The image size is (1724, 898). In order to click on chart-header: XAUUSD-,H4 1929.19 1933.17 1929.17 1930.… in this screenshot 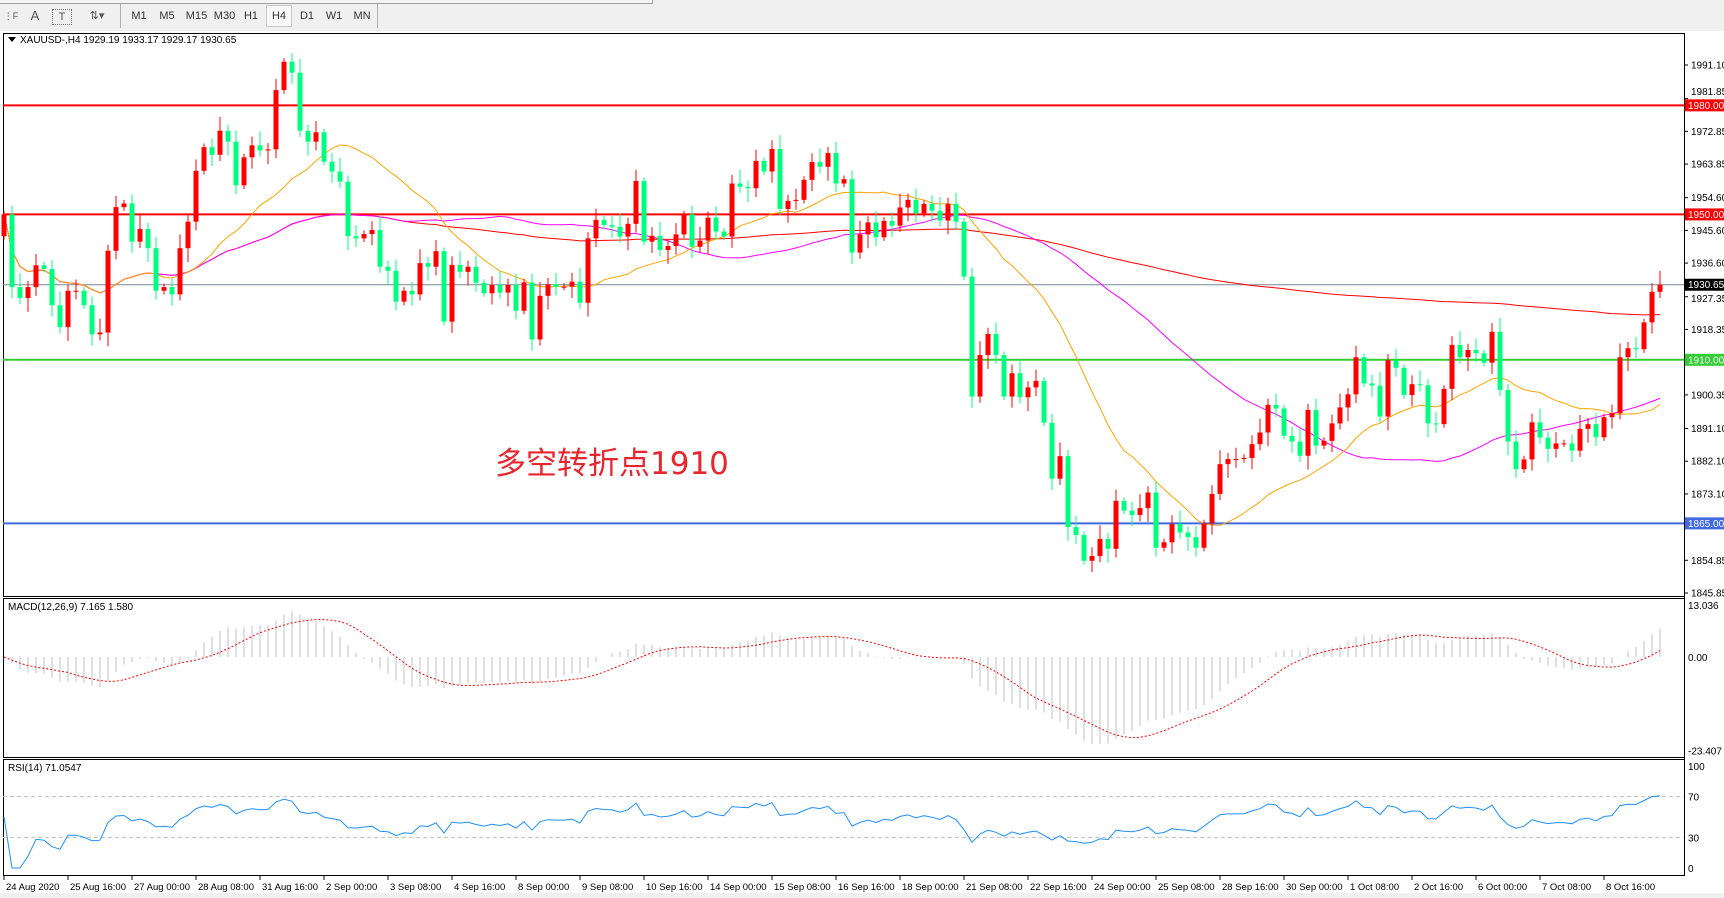, I will do `click(122, 40)`.